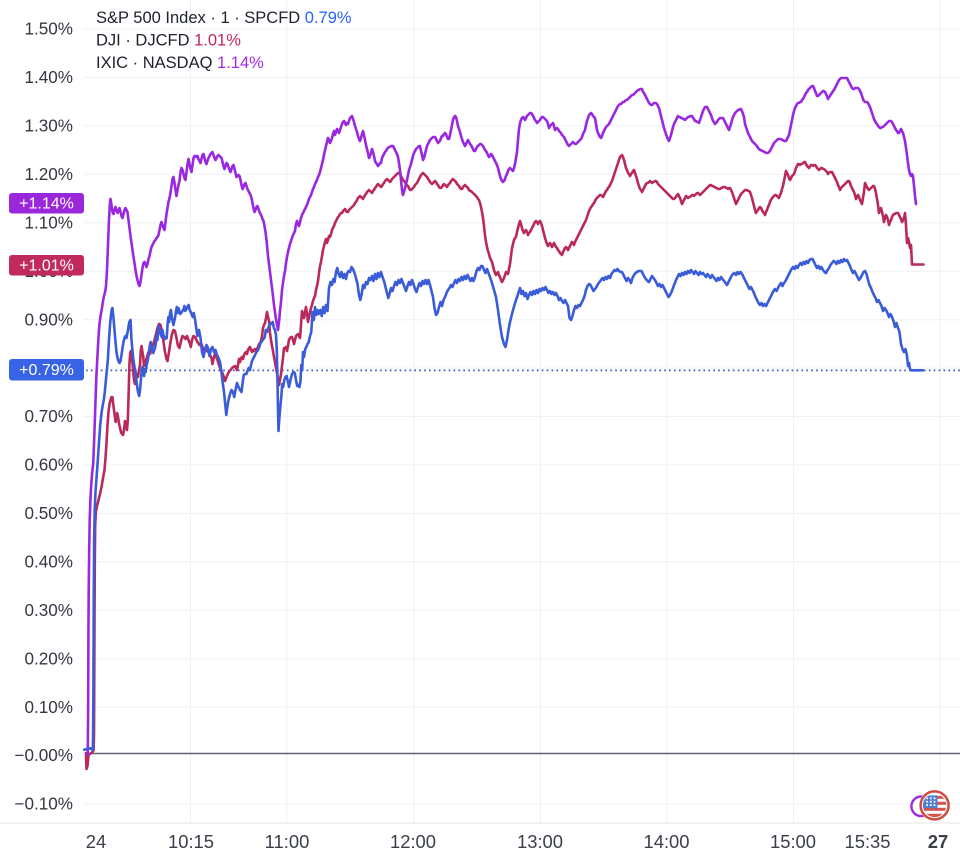 This screenshot has height=862, width=960. Describe the element at coordinates (96, 841) in the screenshot. I see `svg-text: 24` at that location.